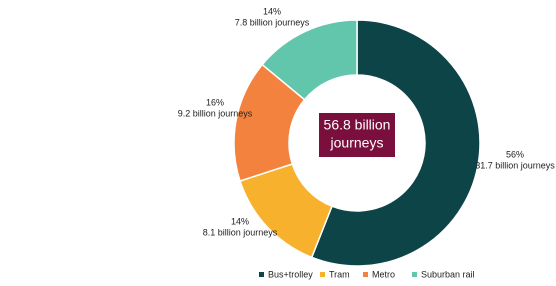  Describe the element at coordinates (515, 154) in the screenshot. I see `value-label: 56%` at that location.